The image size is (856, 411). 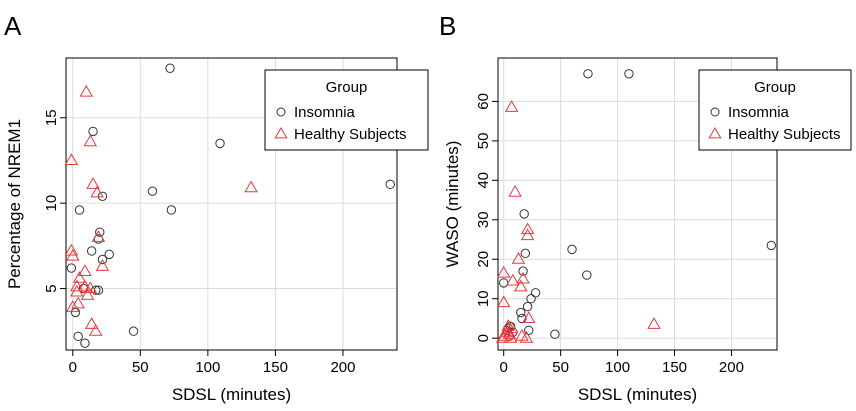 I want to click on y-tick-label: 20, so click(x=483, y=259).